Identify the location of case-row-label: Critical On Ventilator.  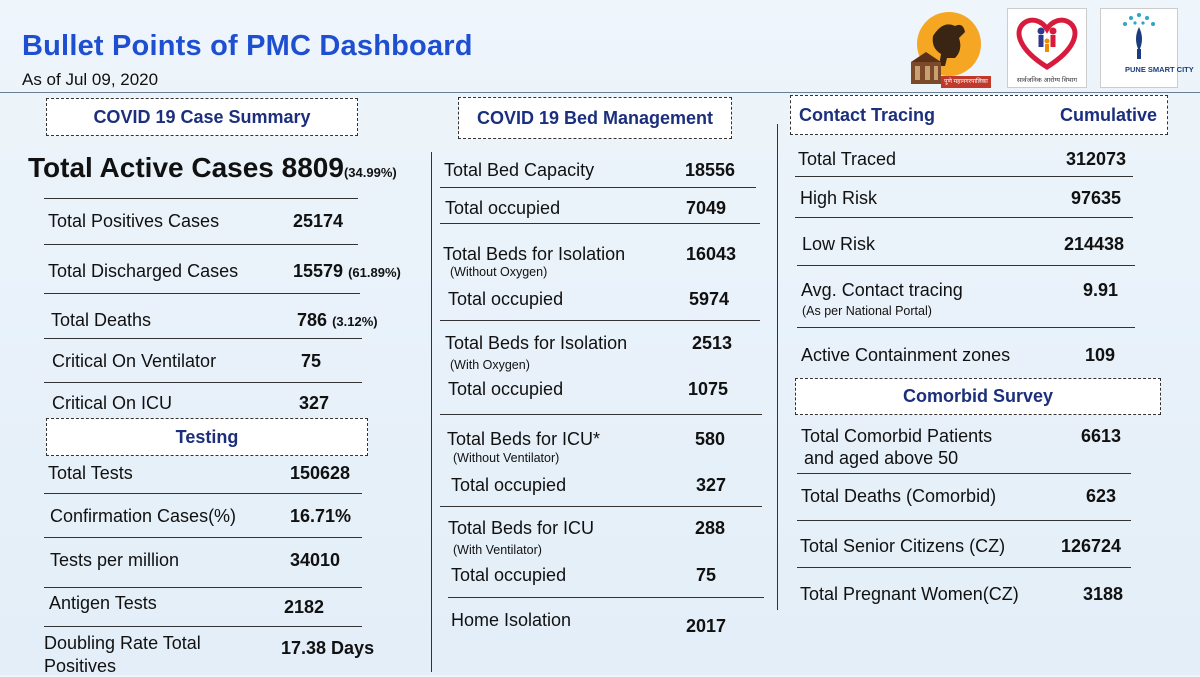
(134, 361).